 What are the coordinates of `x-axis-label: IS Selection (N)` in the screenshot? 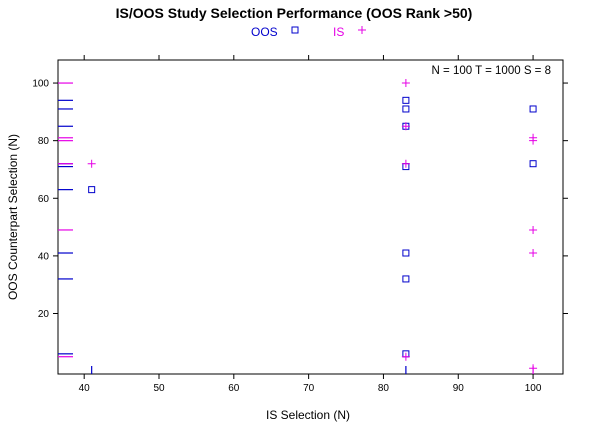 It's located at (308, 415).